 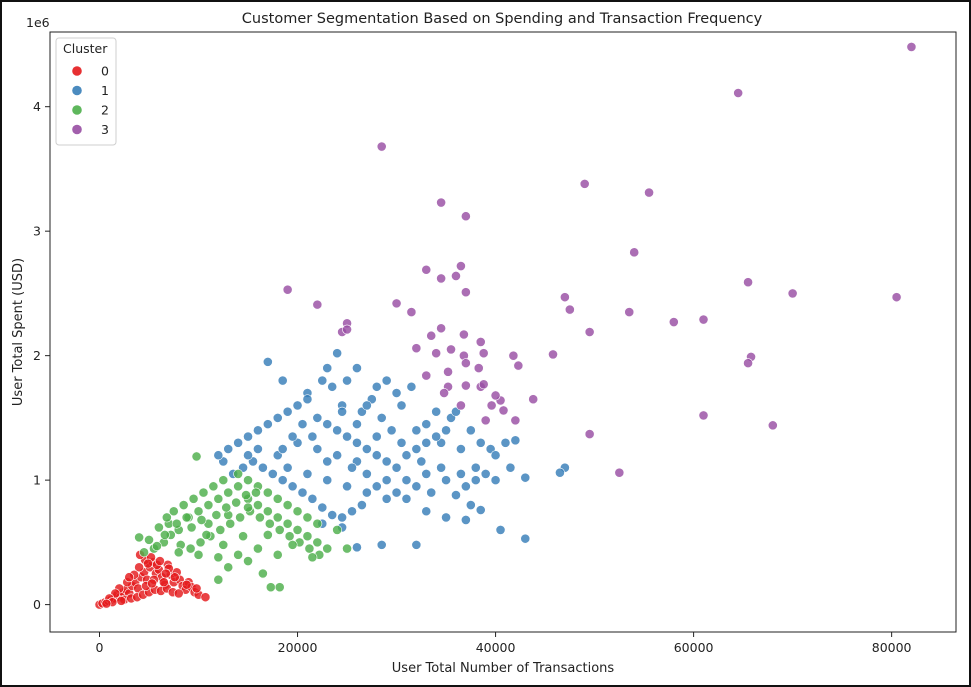 What do you see at coordinates (37, 231) in the screenshot?
I see `y-tick-label-3: 3` at bounding box center [37, 231].